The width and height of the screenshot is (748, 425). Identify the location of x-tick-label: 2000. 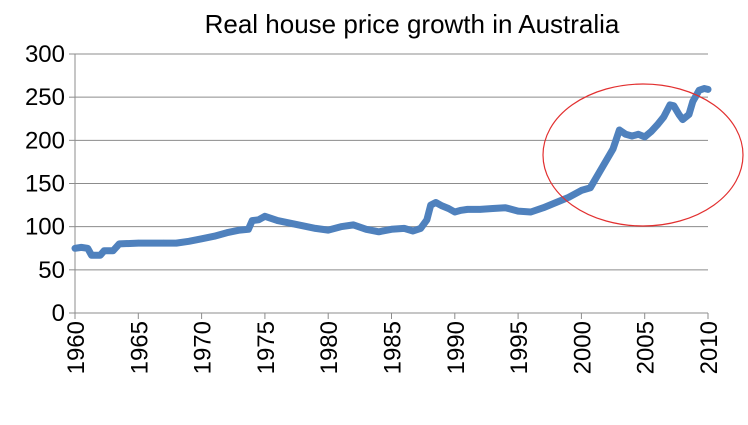
(582, 347).